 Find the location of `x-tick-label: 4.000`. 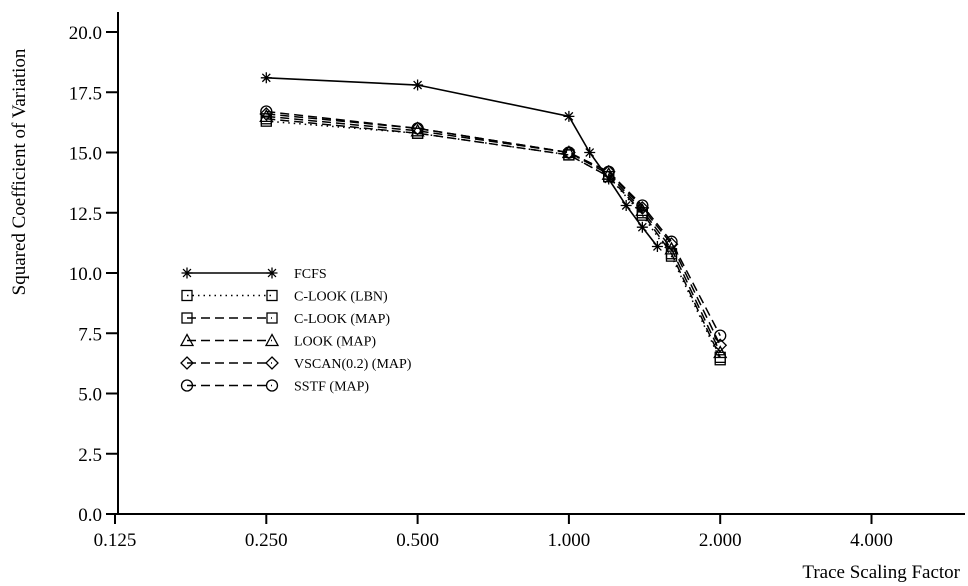

x-tick-label: 4.000 is located at coordinates (871, 540).